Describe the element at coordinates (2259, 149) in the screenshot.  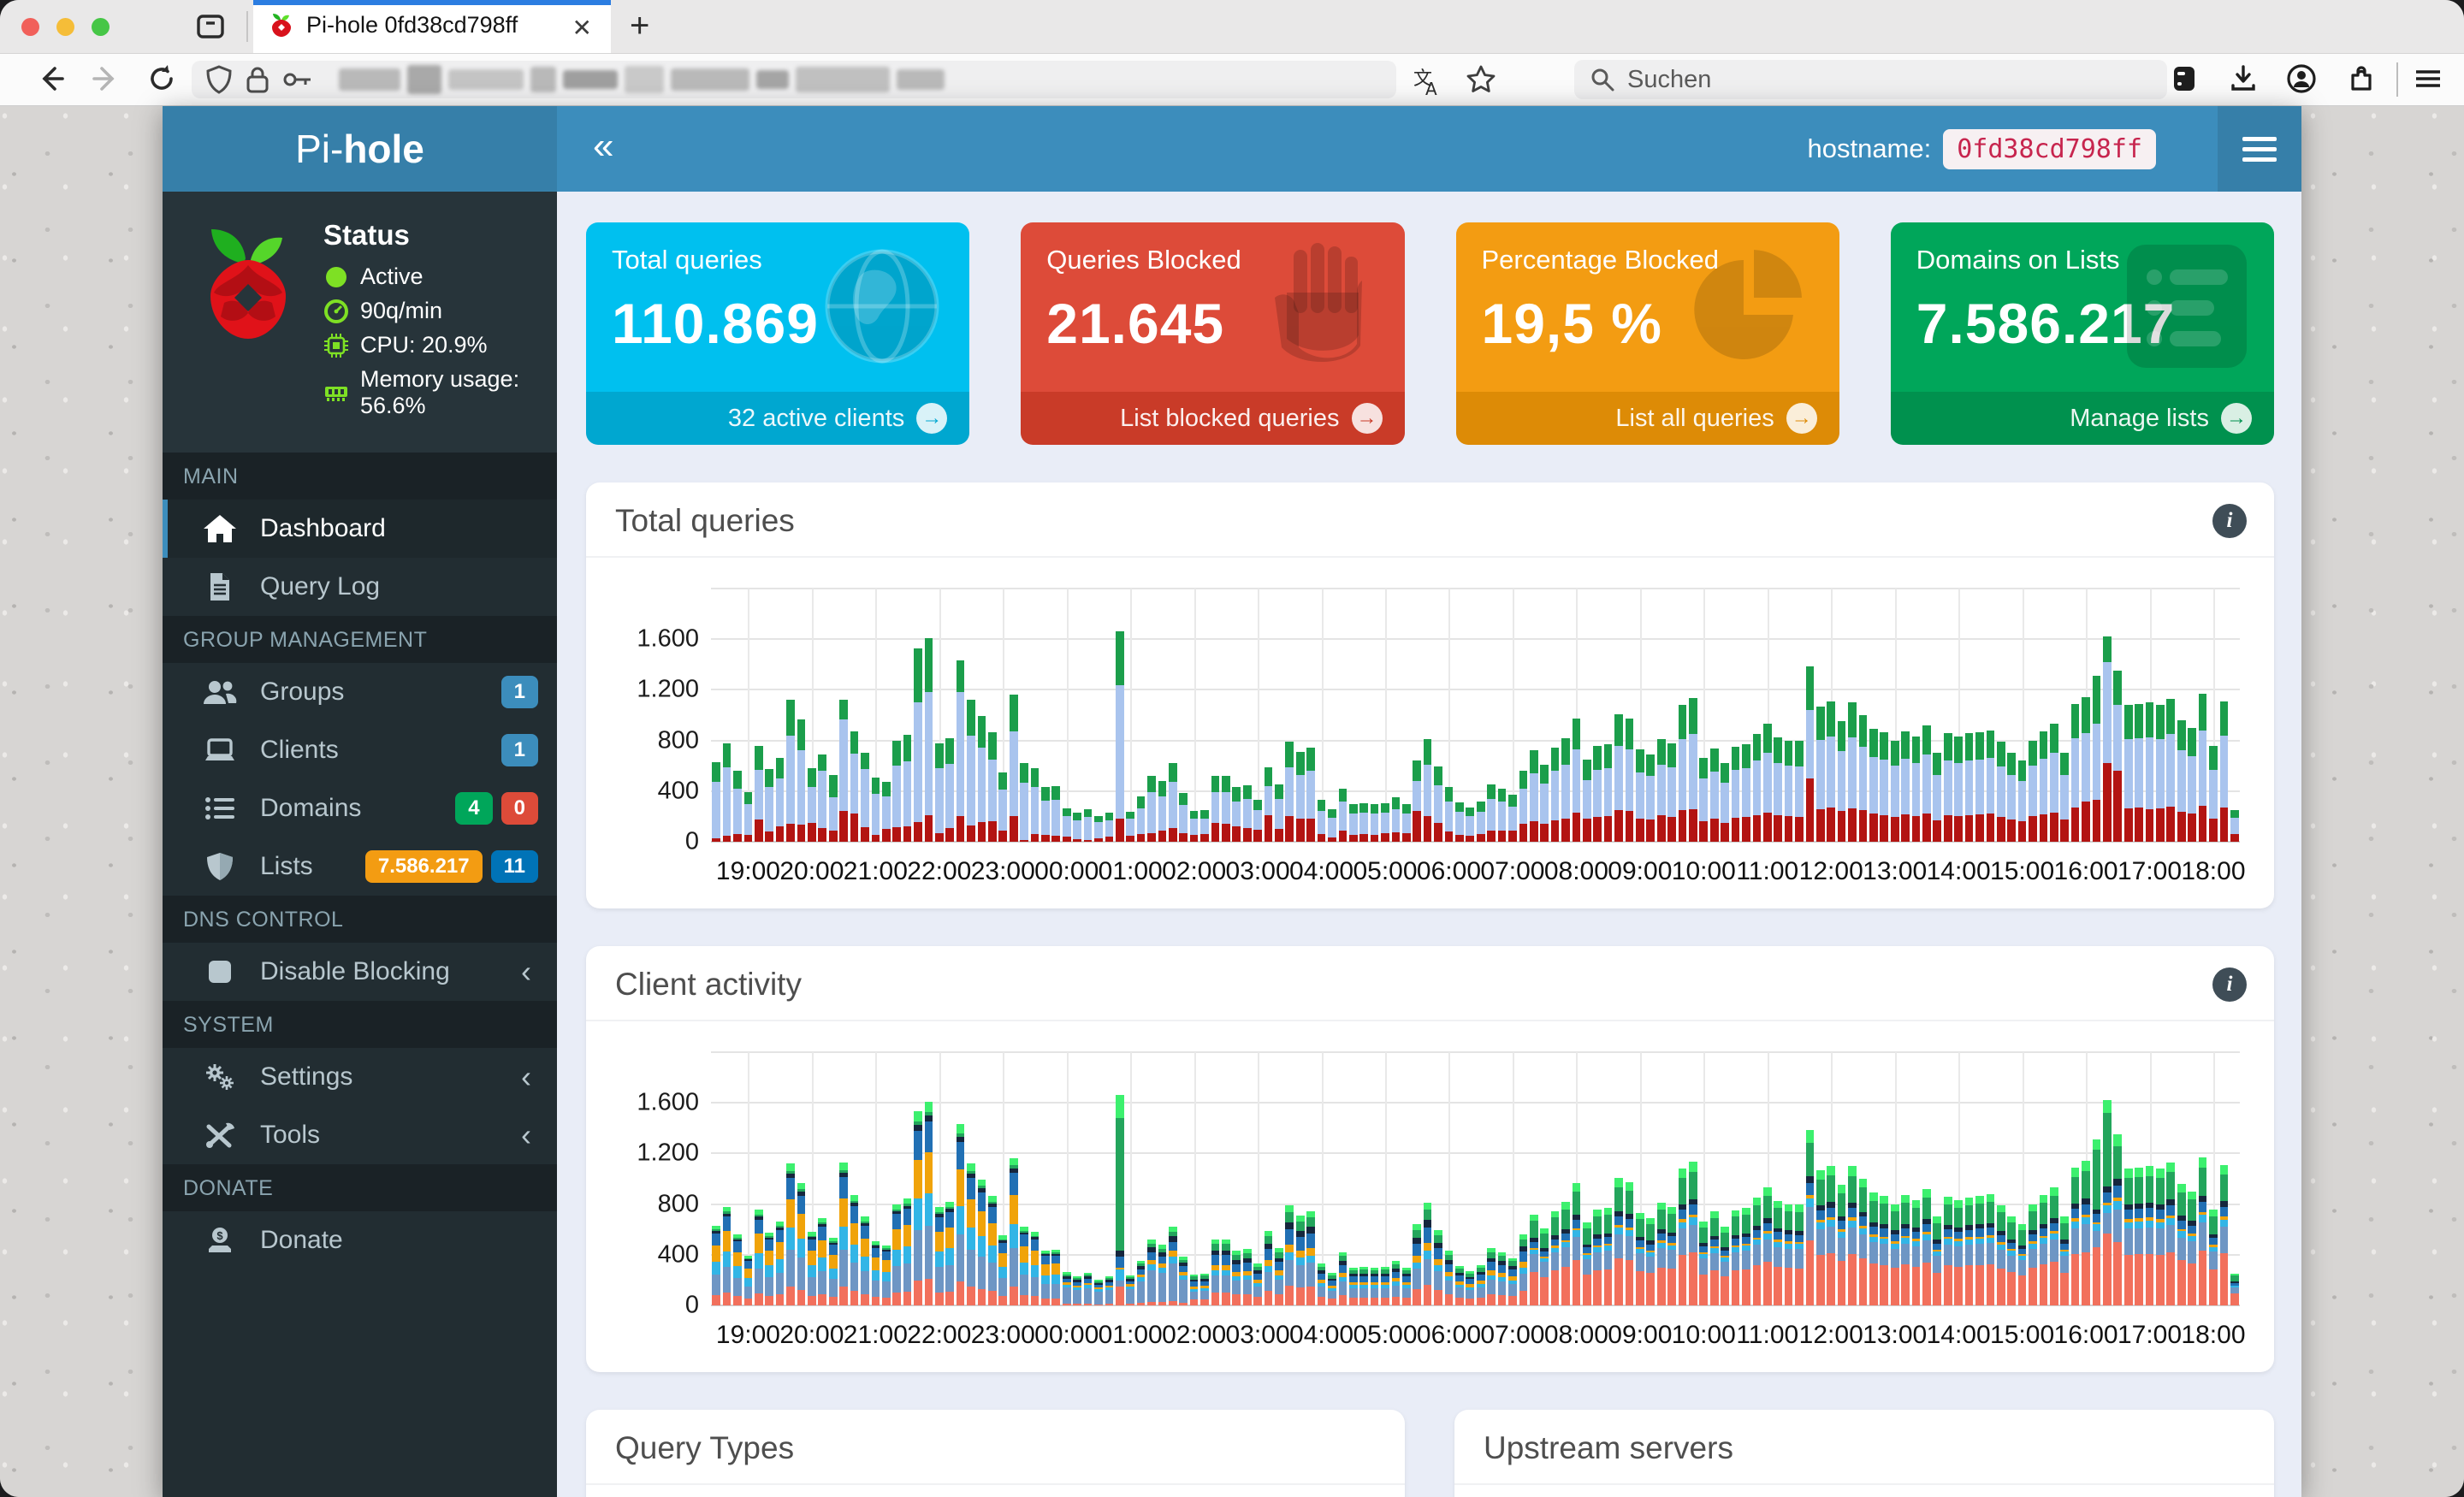
I see `header-menu-button` at that location.